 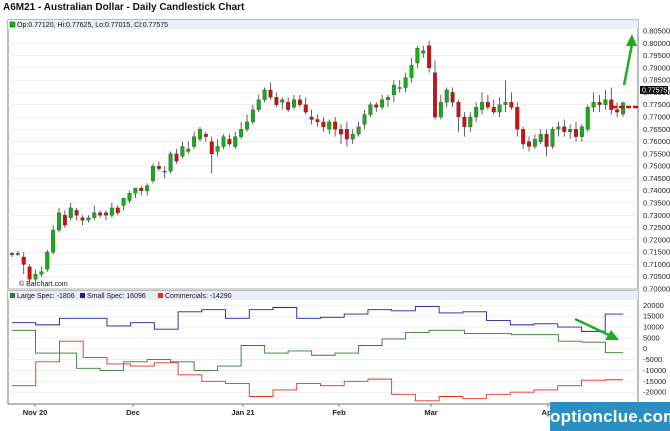 I want to click on price-y-tick: 0.76500, so click(x=656, y=129).